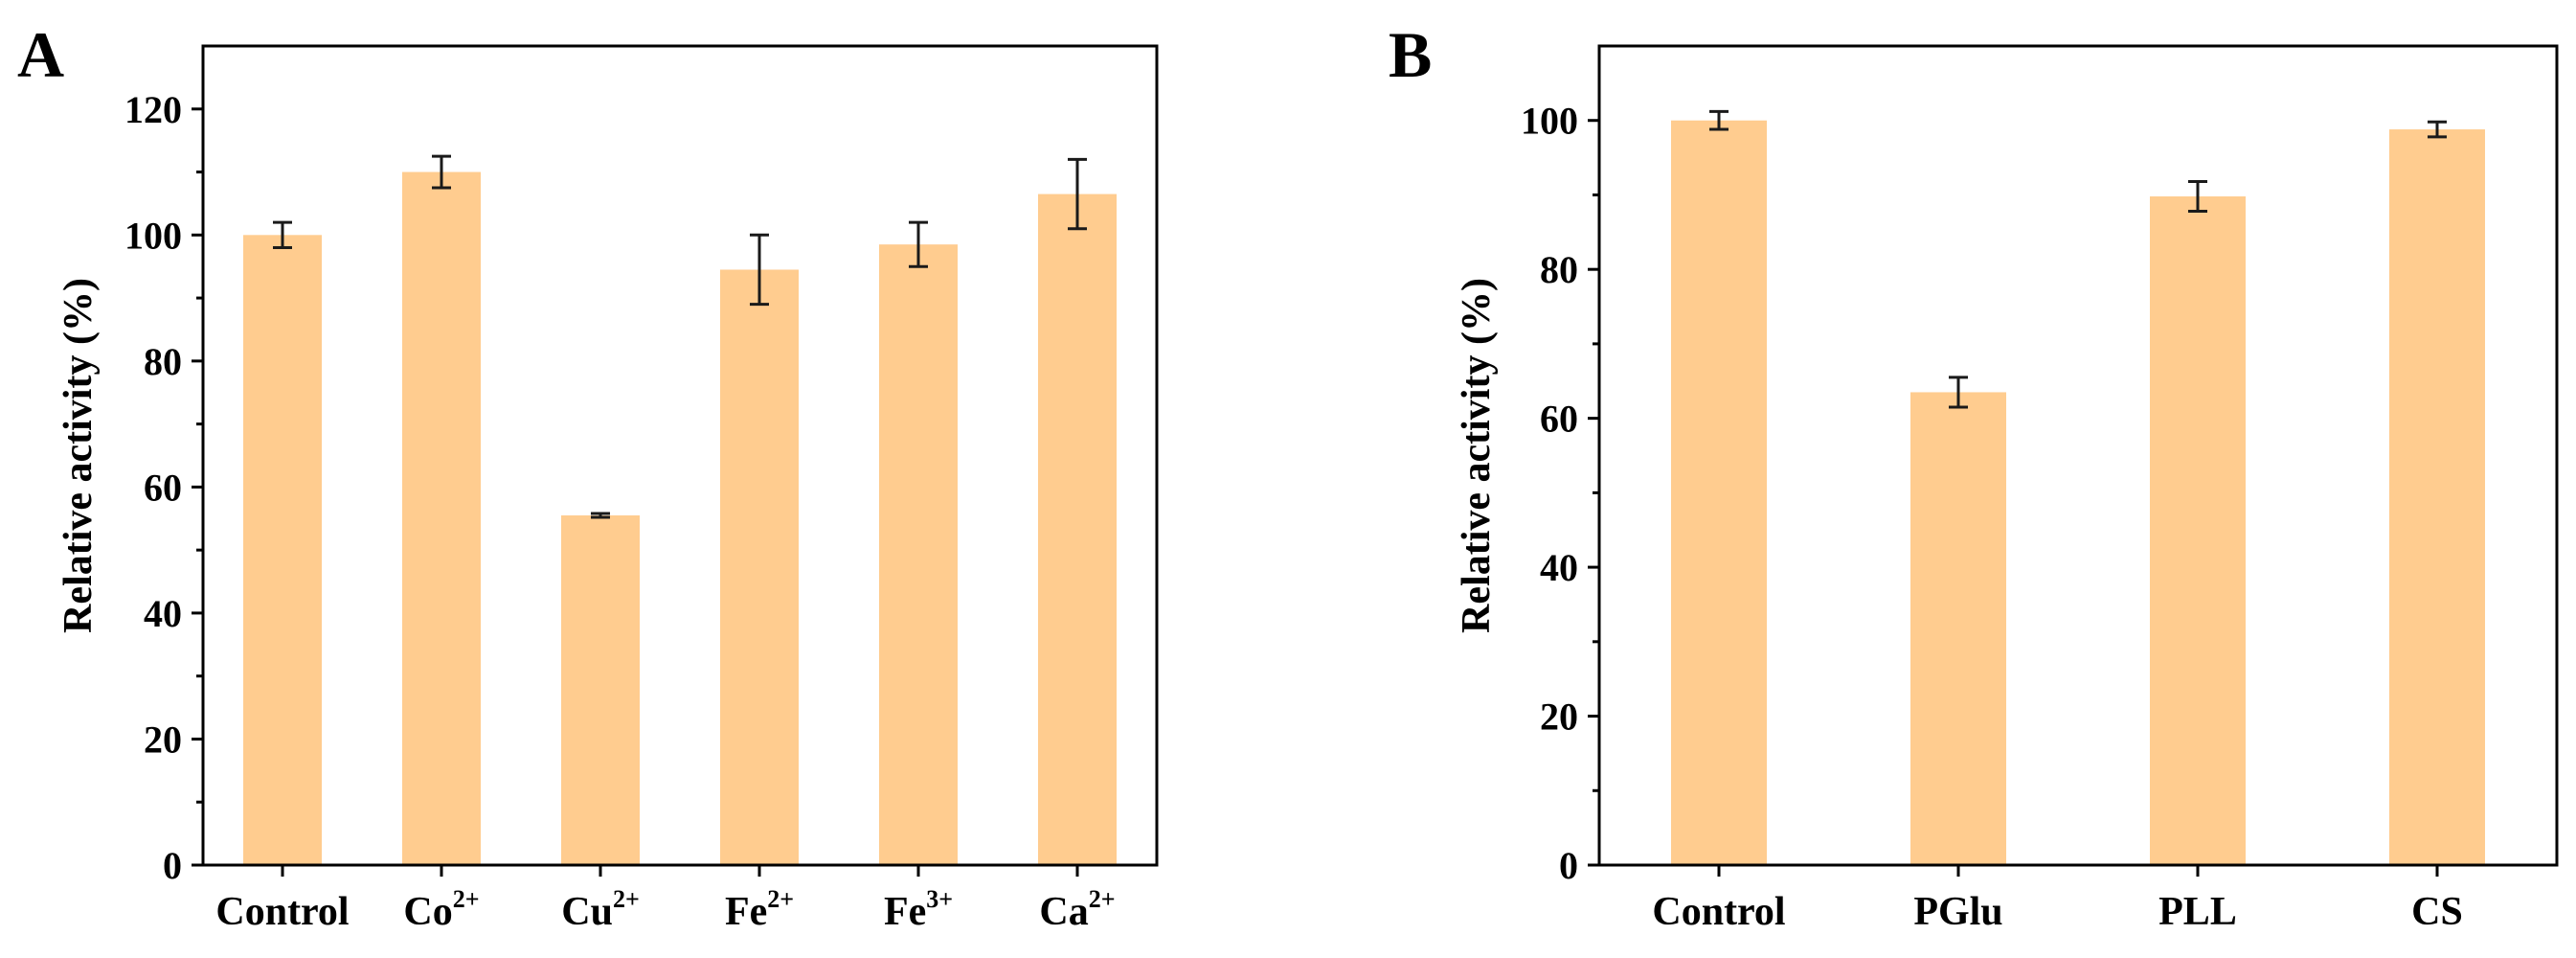 The width and height of the screenshot is (2576, 958). What do you see at coordinates (600, 910) in the screenshot?
I see `x-tick-label: Cu2+` at bounding box center [600, 910].